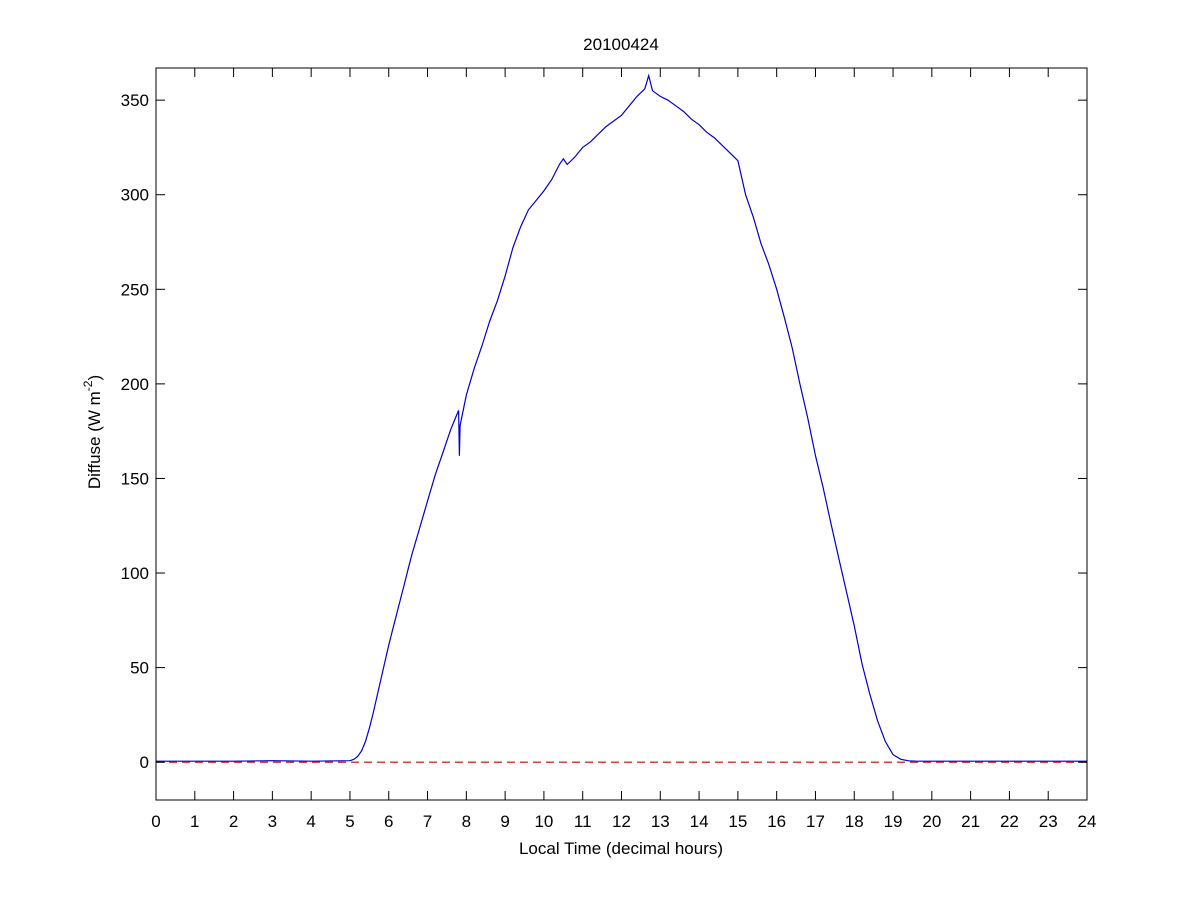 The image size is (1201, 900). What do you see at coordinates (854, 821) in the screenshot?
I see `x-tick-label: 18` at bounding box center [854, 821].